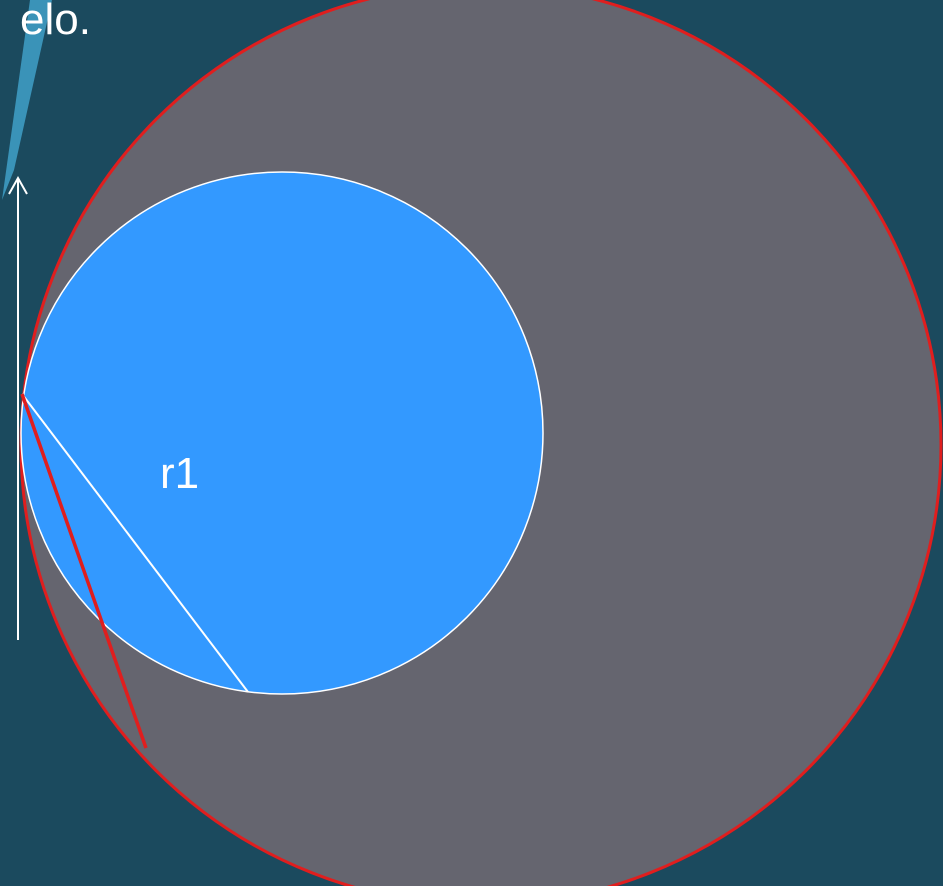  Describe the element at coordinates (18, 185) in the screenshot. I see `arrow-head-icon` at that location.